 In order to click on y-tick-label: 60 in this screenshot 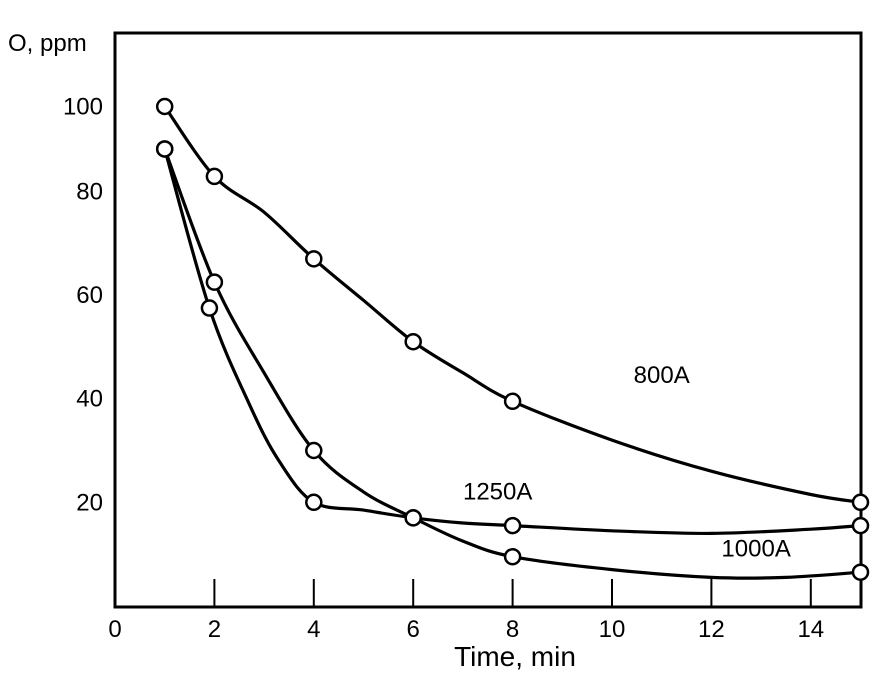, I will do `click(89, 295)`.